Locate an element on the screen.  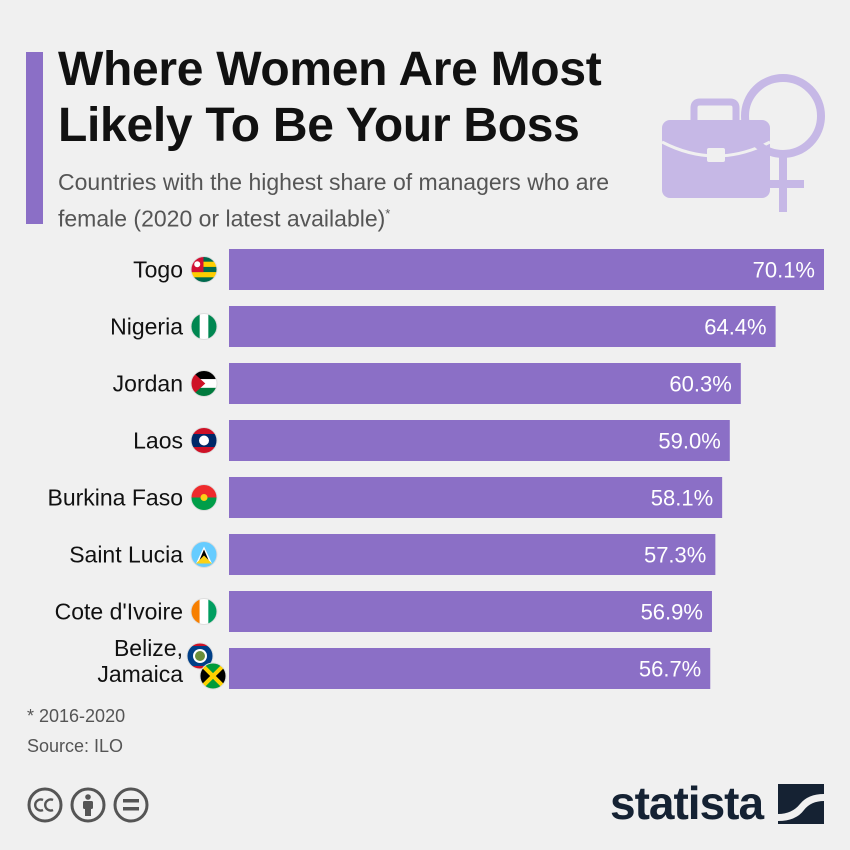
category-label-0: Togo is located at coordinates (158, 270).